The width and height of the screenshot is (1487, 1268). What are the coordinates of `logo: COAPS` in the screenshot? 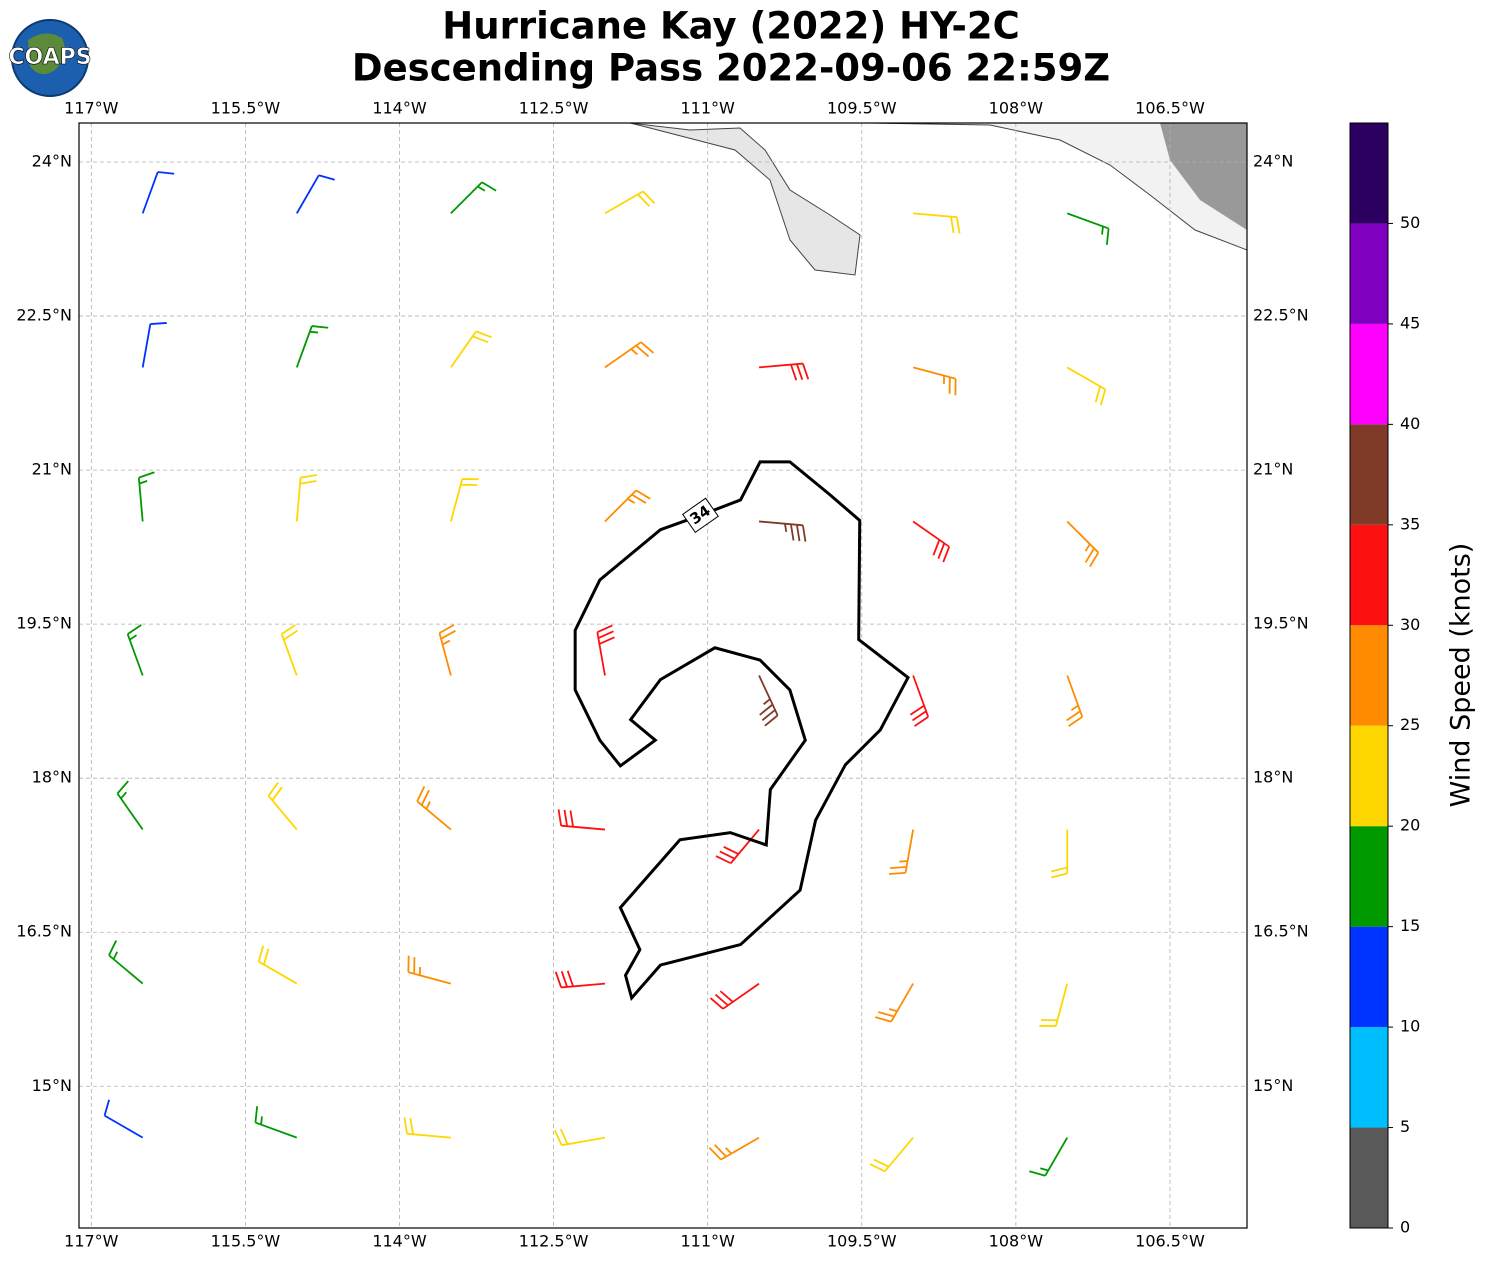 It's located at (50, 58).